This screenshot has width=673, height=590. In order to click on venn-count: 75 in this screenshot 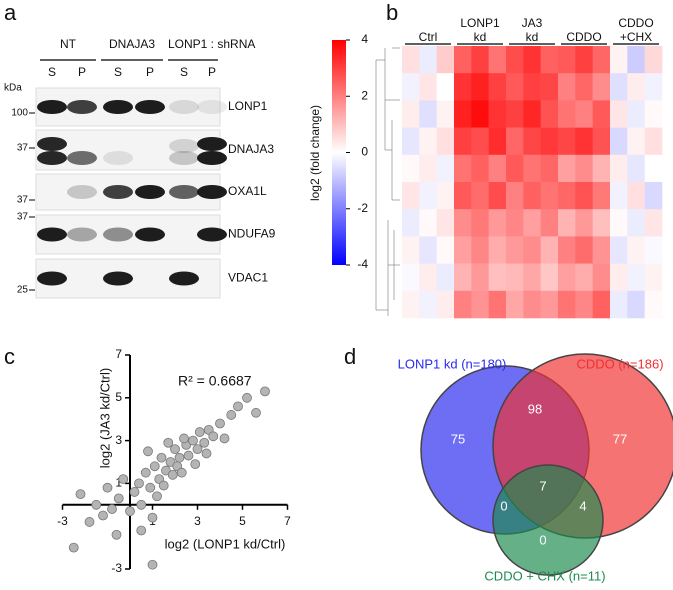, I will do `click(458, 438)`.